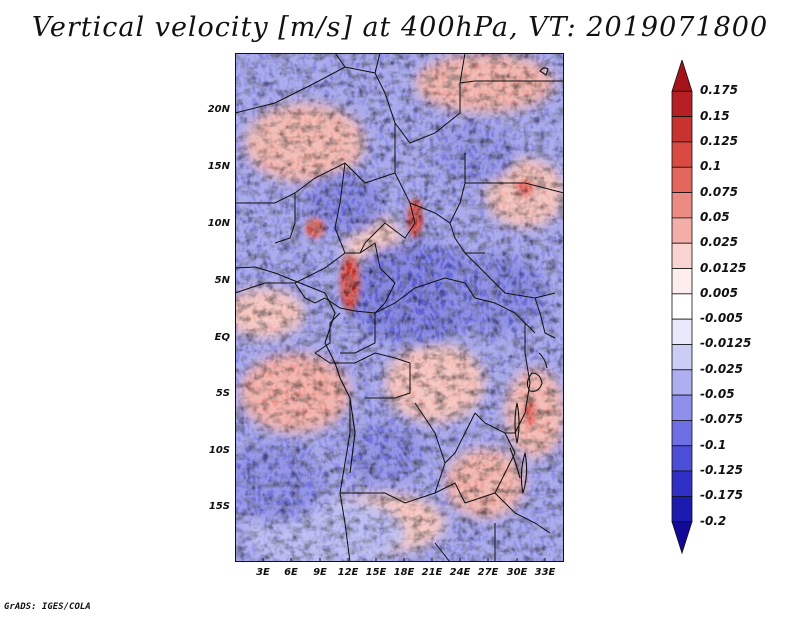 The height and width of the screenshot is (618, 800). Describe the element at coordinates (715, 216) in the screenshot. I see `colorbar-label: 0.05` at that location.